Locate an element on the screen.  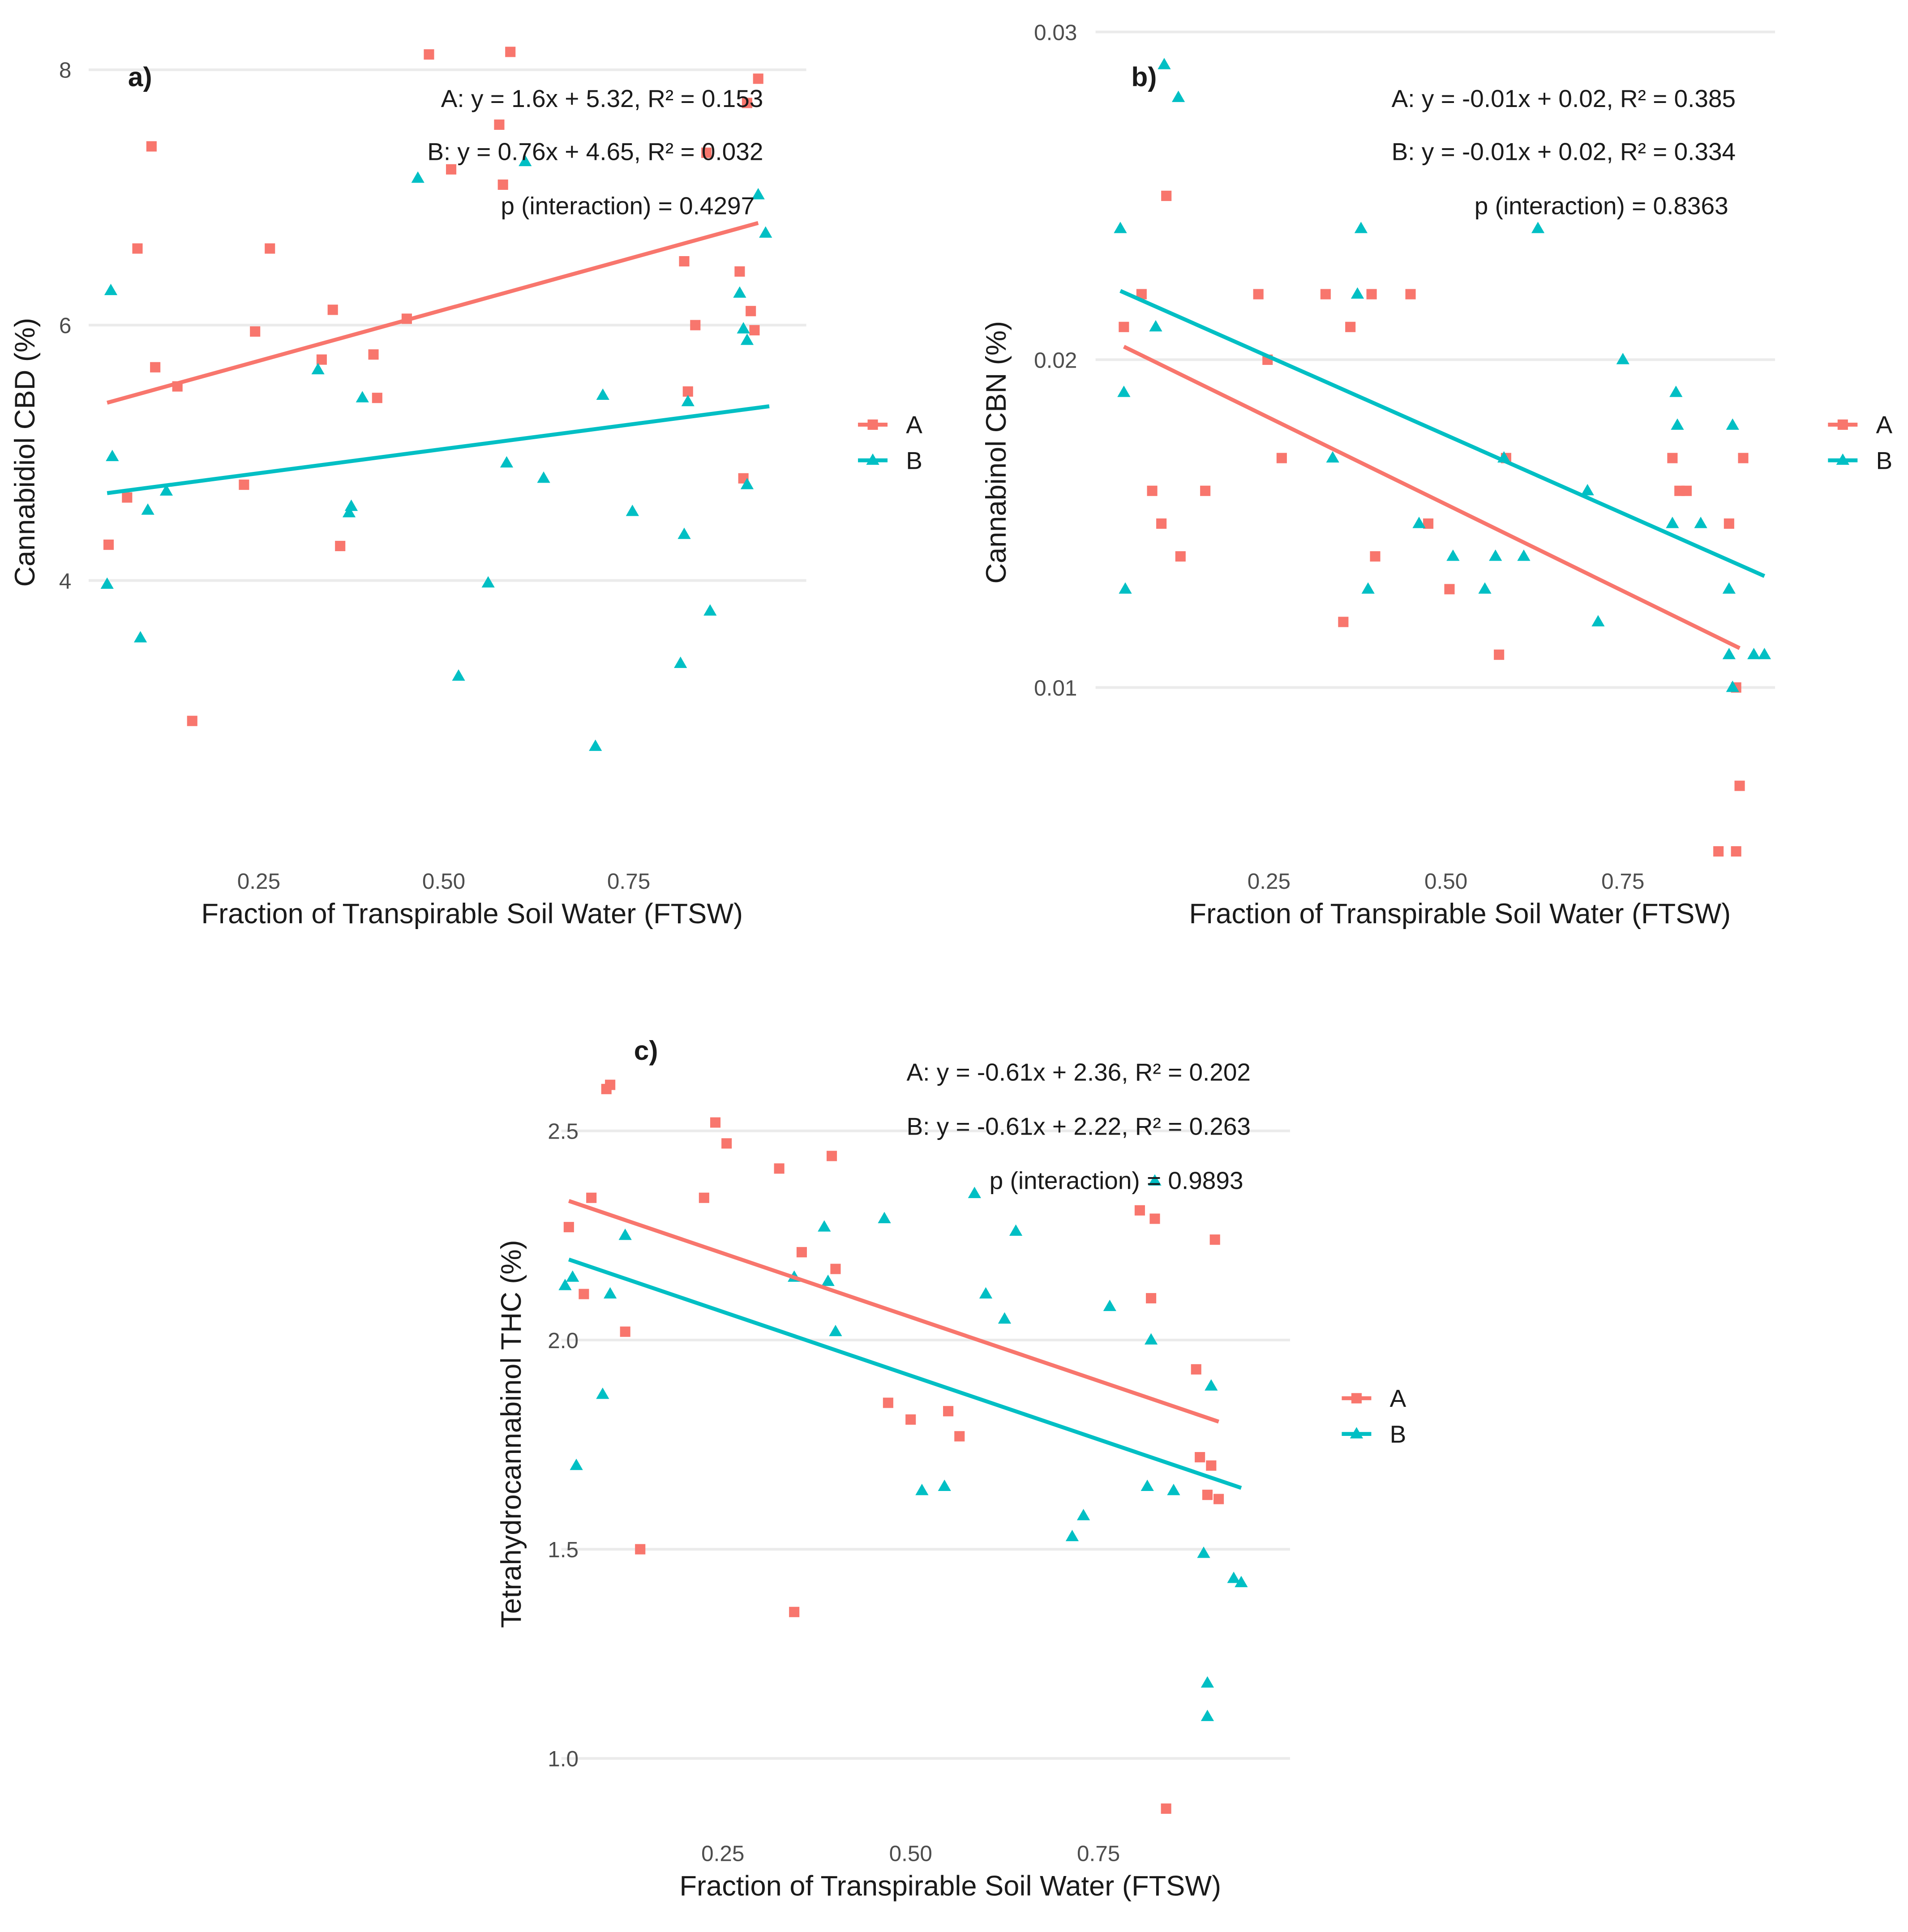
series-b-points is located at coordinates (1442, 375).